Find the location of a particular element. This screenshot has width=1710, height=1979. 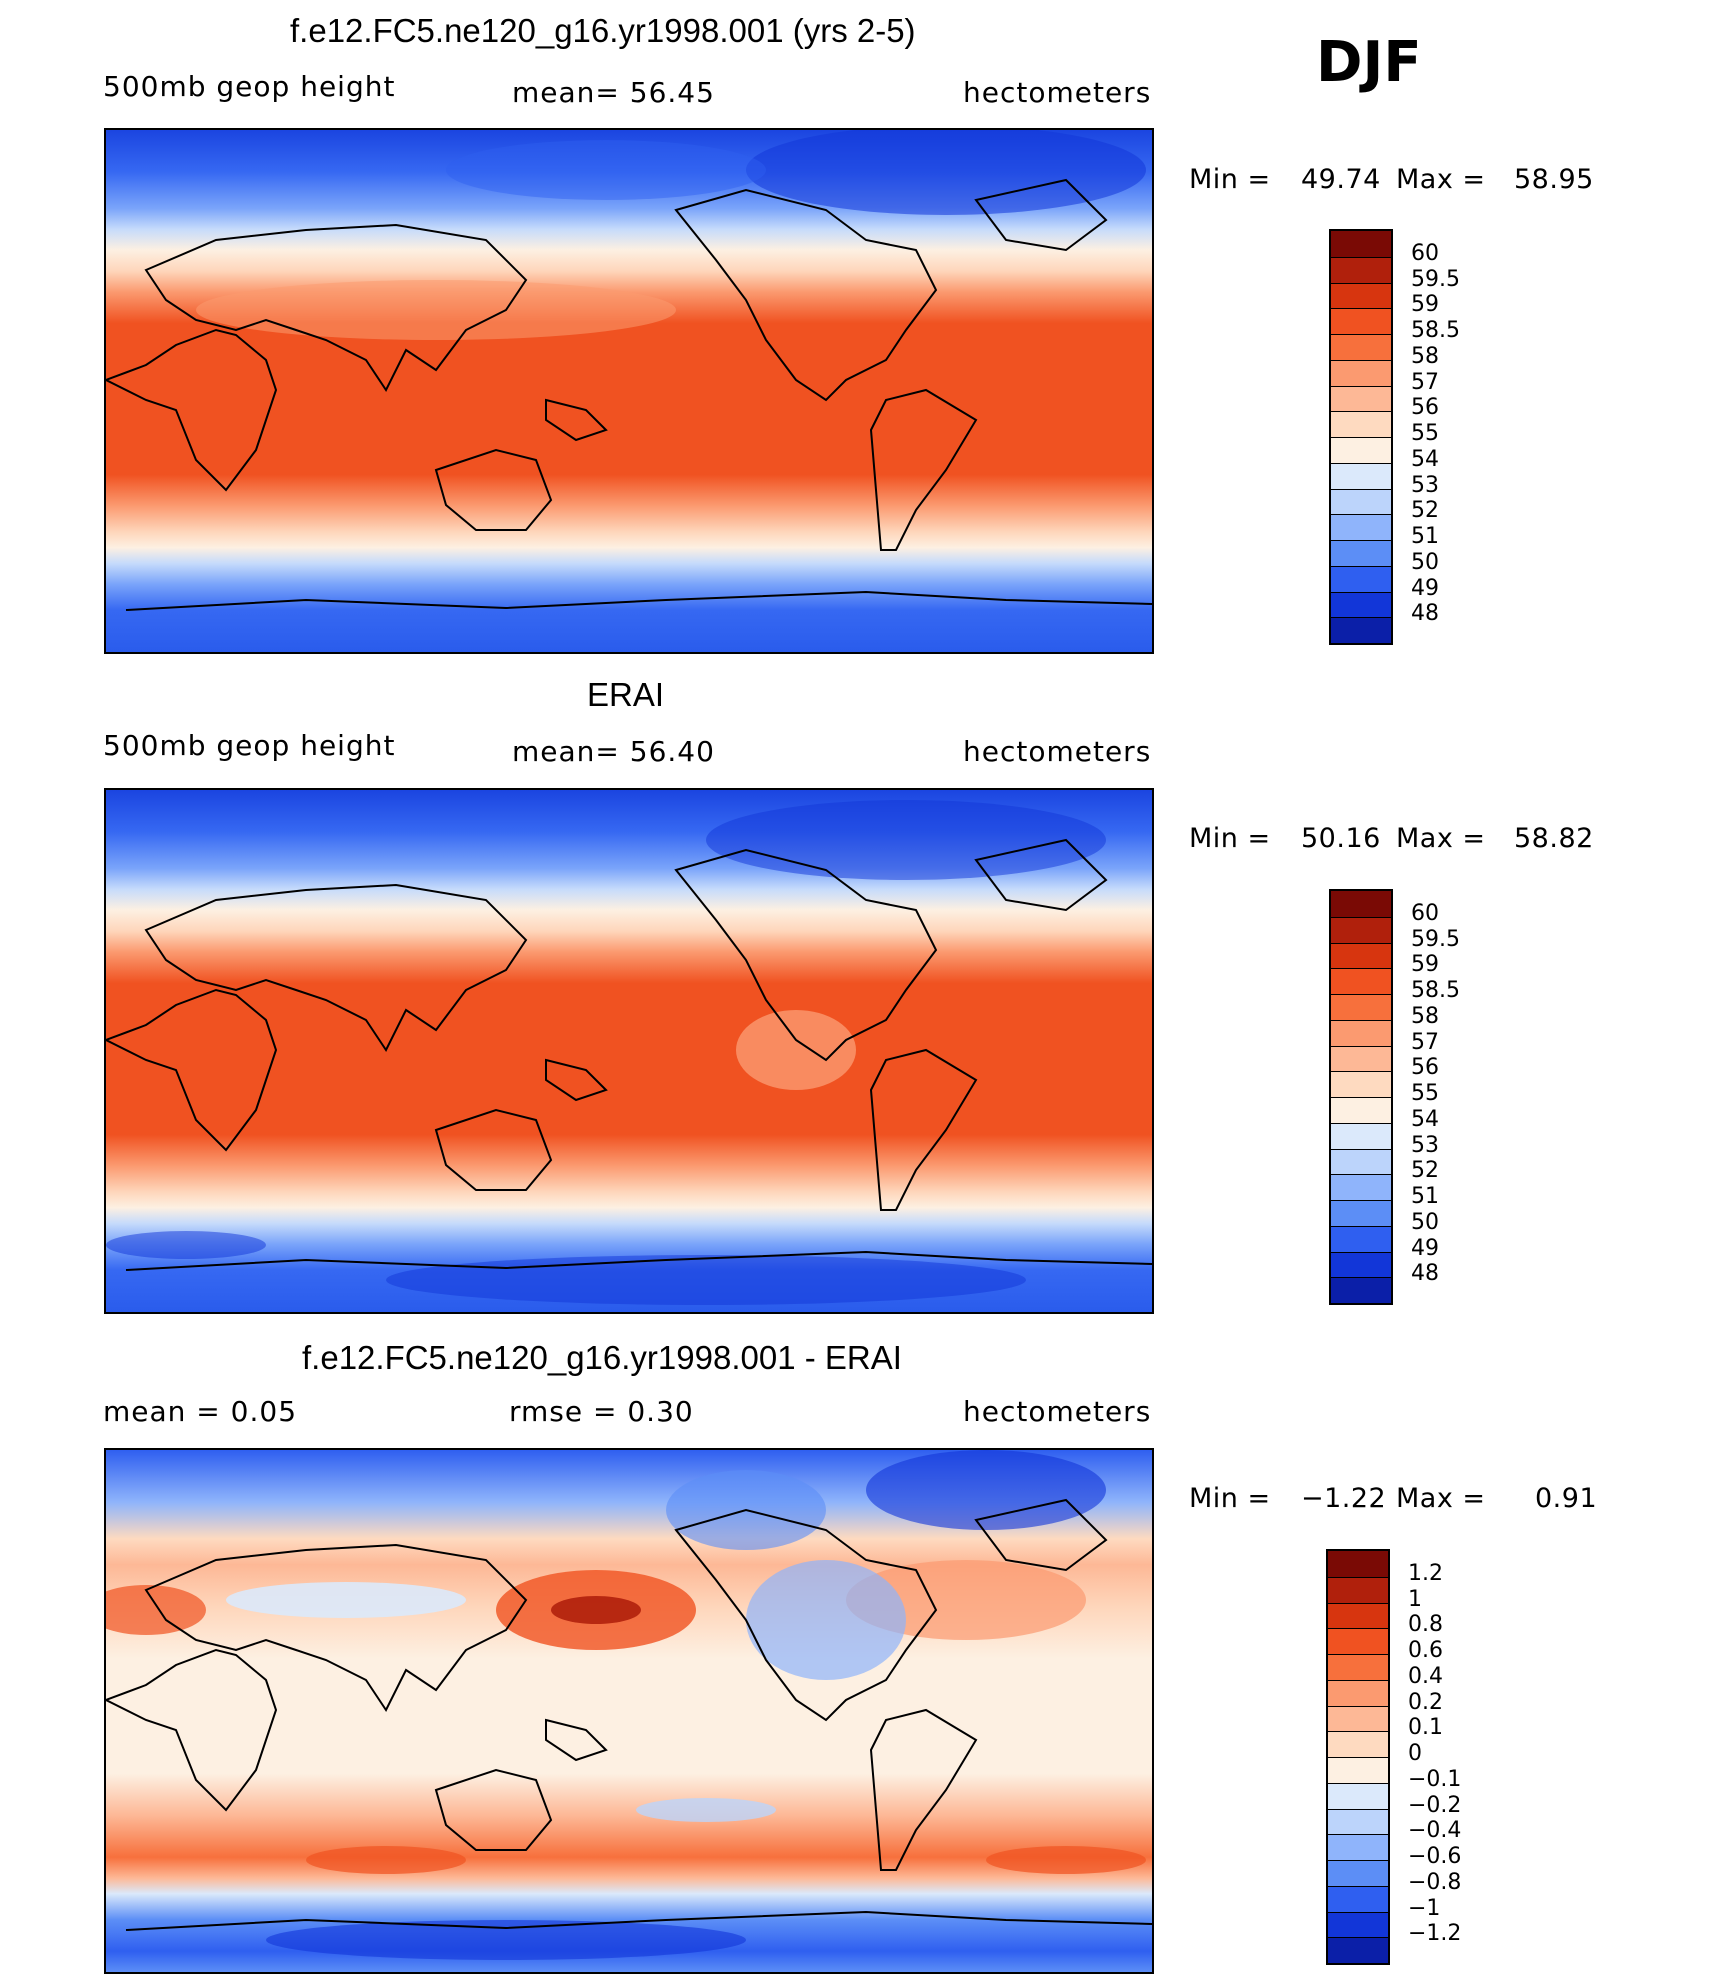

panel1-mean-label: mean= 56.45 is located at coordinates (613, 92).